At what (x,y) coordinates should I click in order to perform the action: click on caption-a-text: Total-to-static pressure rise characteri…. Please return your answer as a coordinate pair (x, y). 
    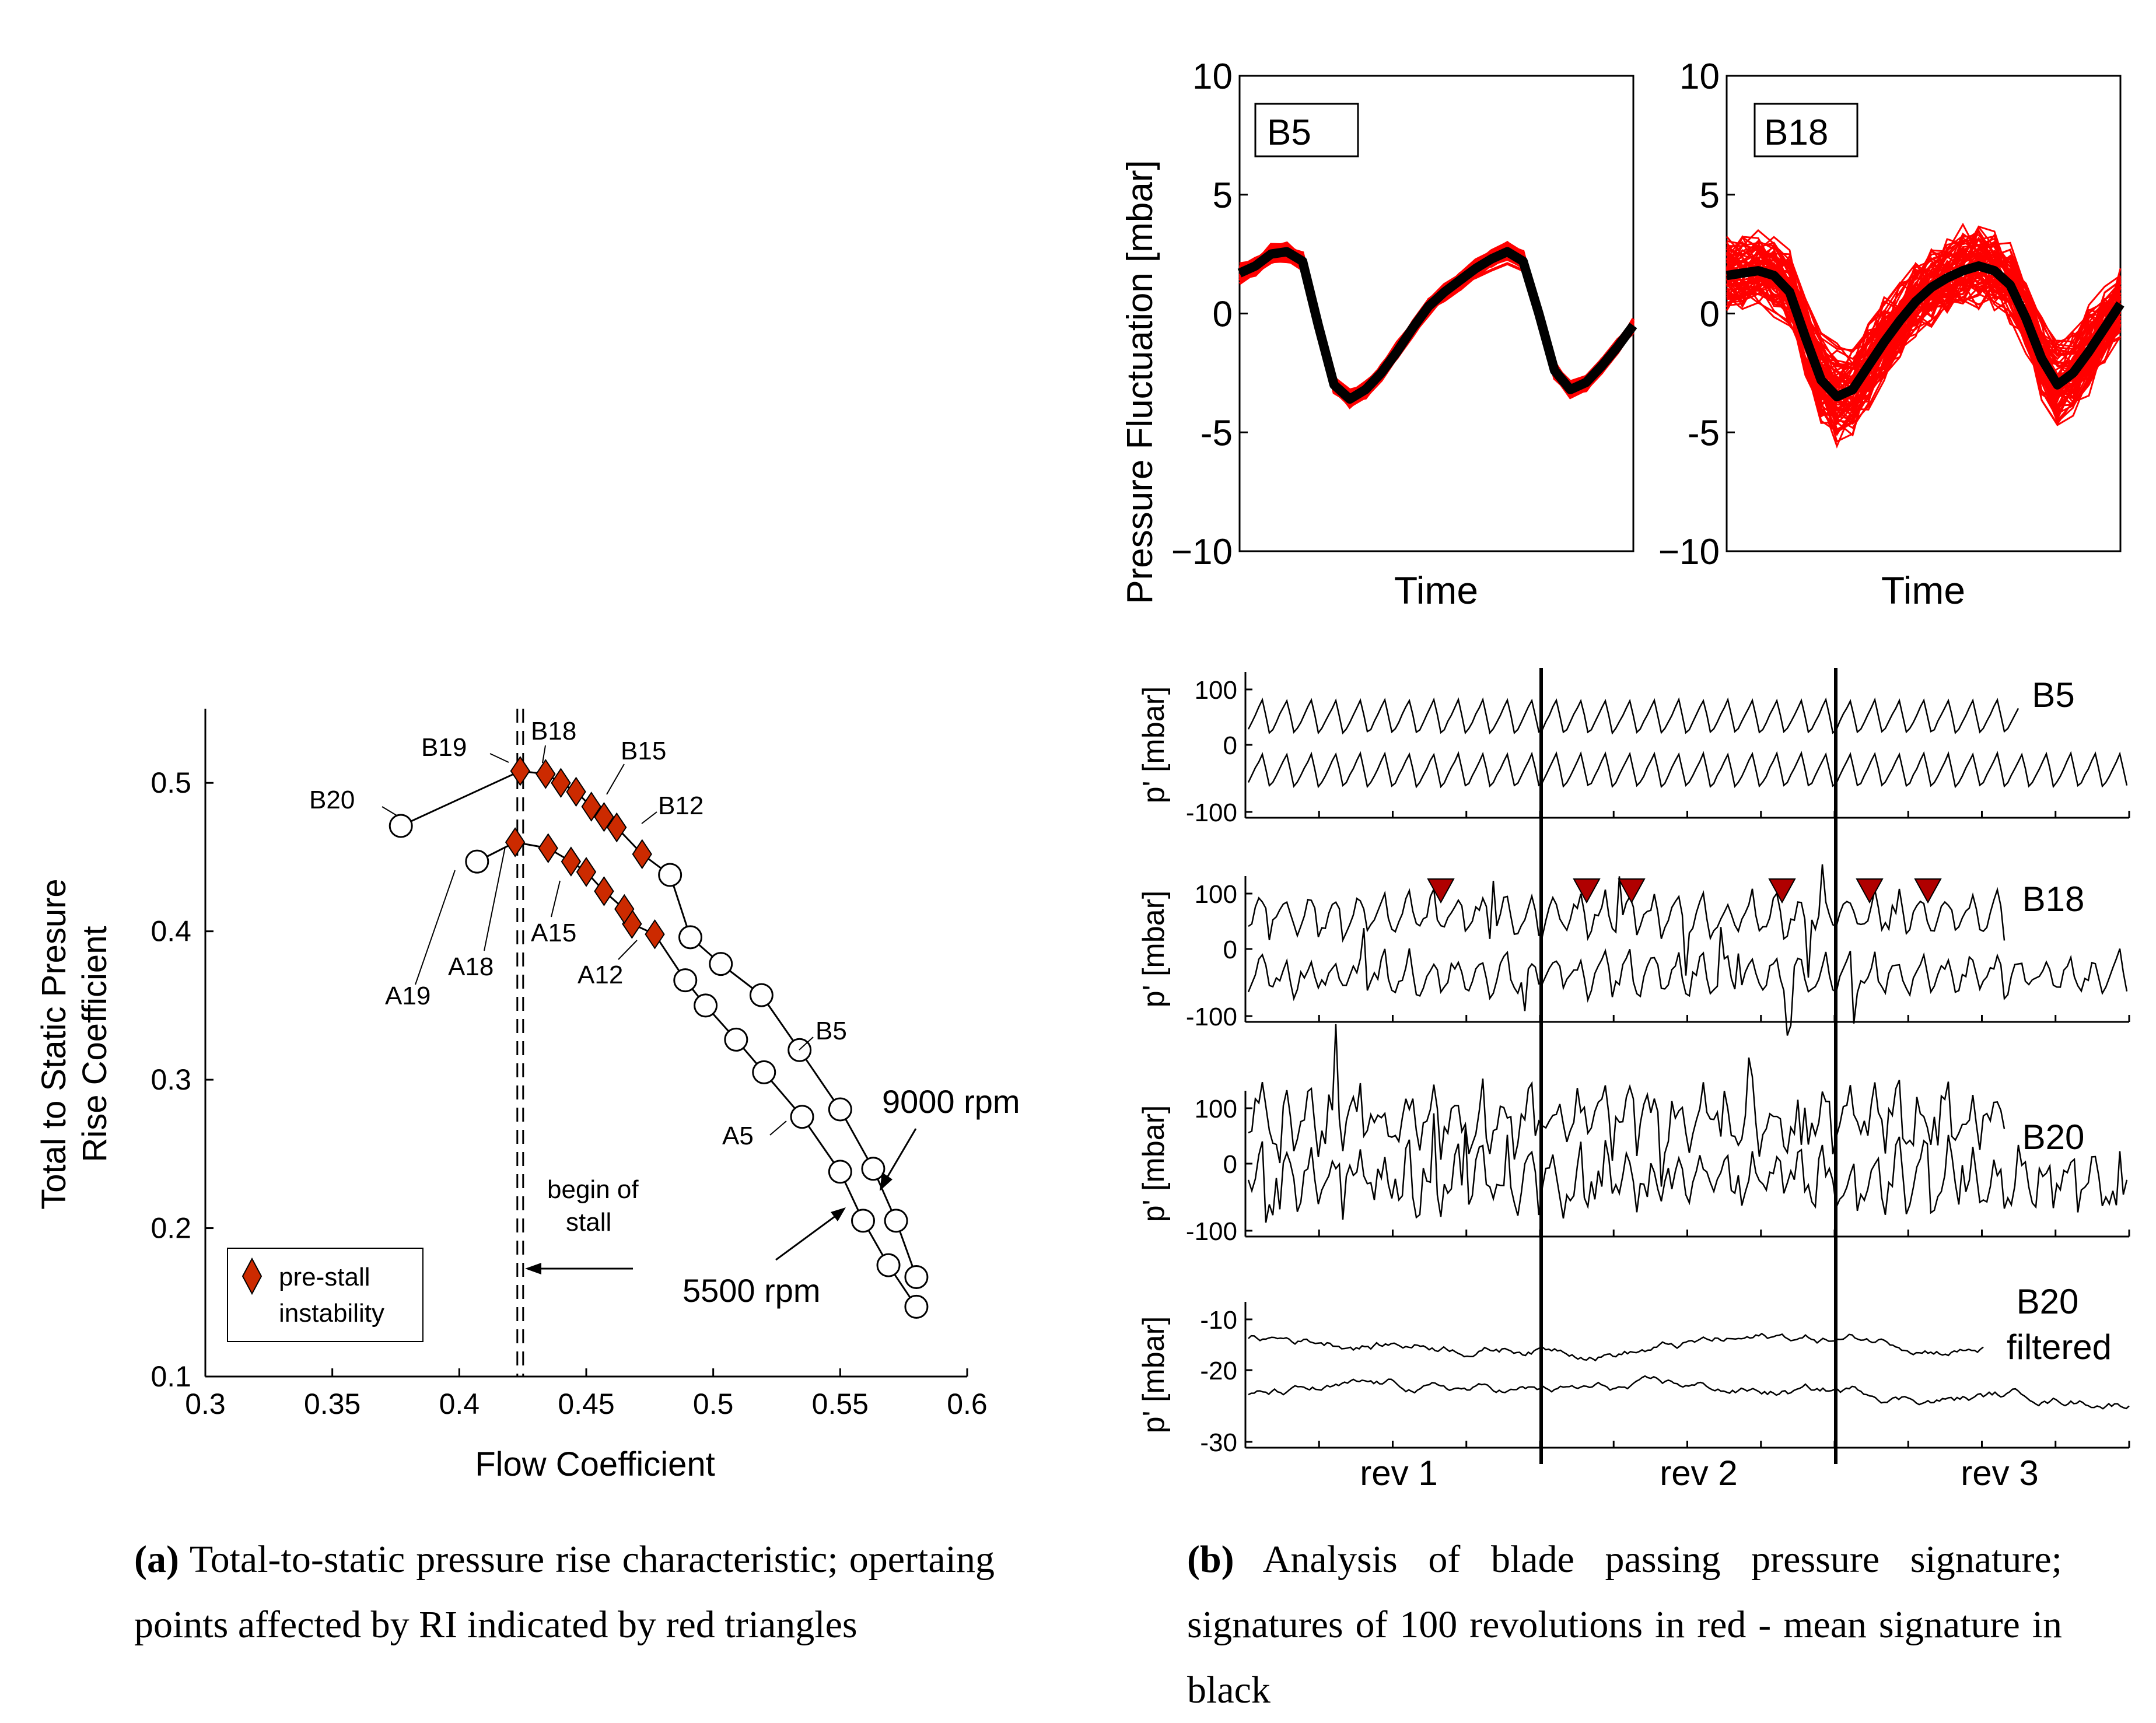
    Looking at the image, I should click on (564, 1592).